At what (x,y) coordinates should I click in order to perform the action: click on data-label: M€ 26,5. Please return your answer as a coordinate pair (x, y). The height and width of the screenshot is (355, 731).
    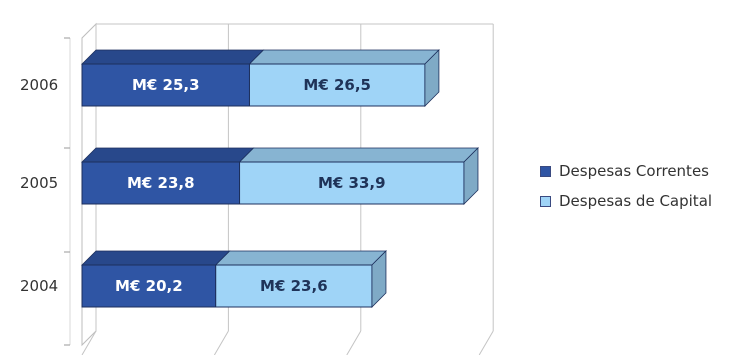
    Looking at the image, I should click on (337, 85).